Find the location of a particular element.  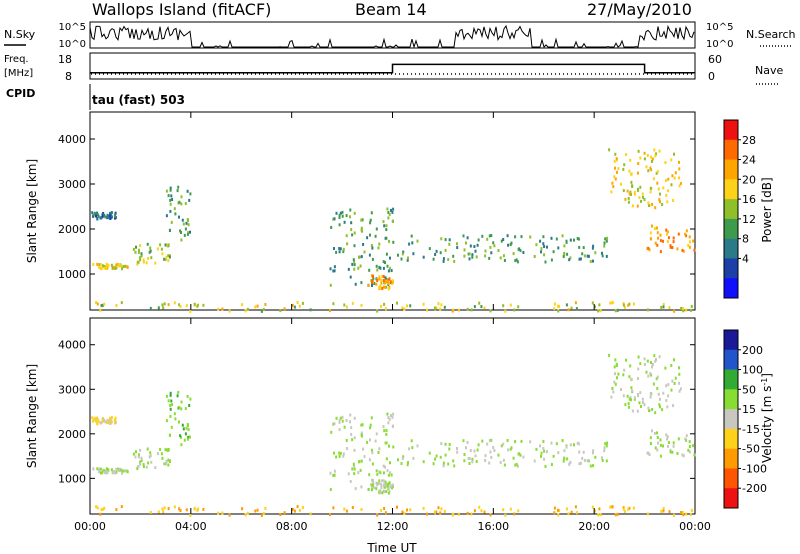

colorbar-tick-label: -15 is located at coordinates (751, 429).